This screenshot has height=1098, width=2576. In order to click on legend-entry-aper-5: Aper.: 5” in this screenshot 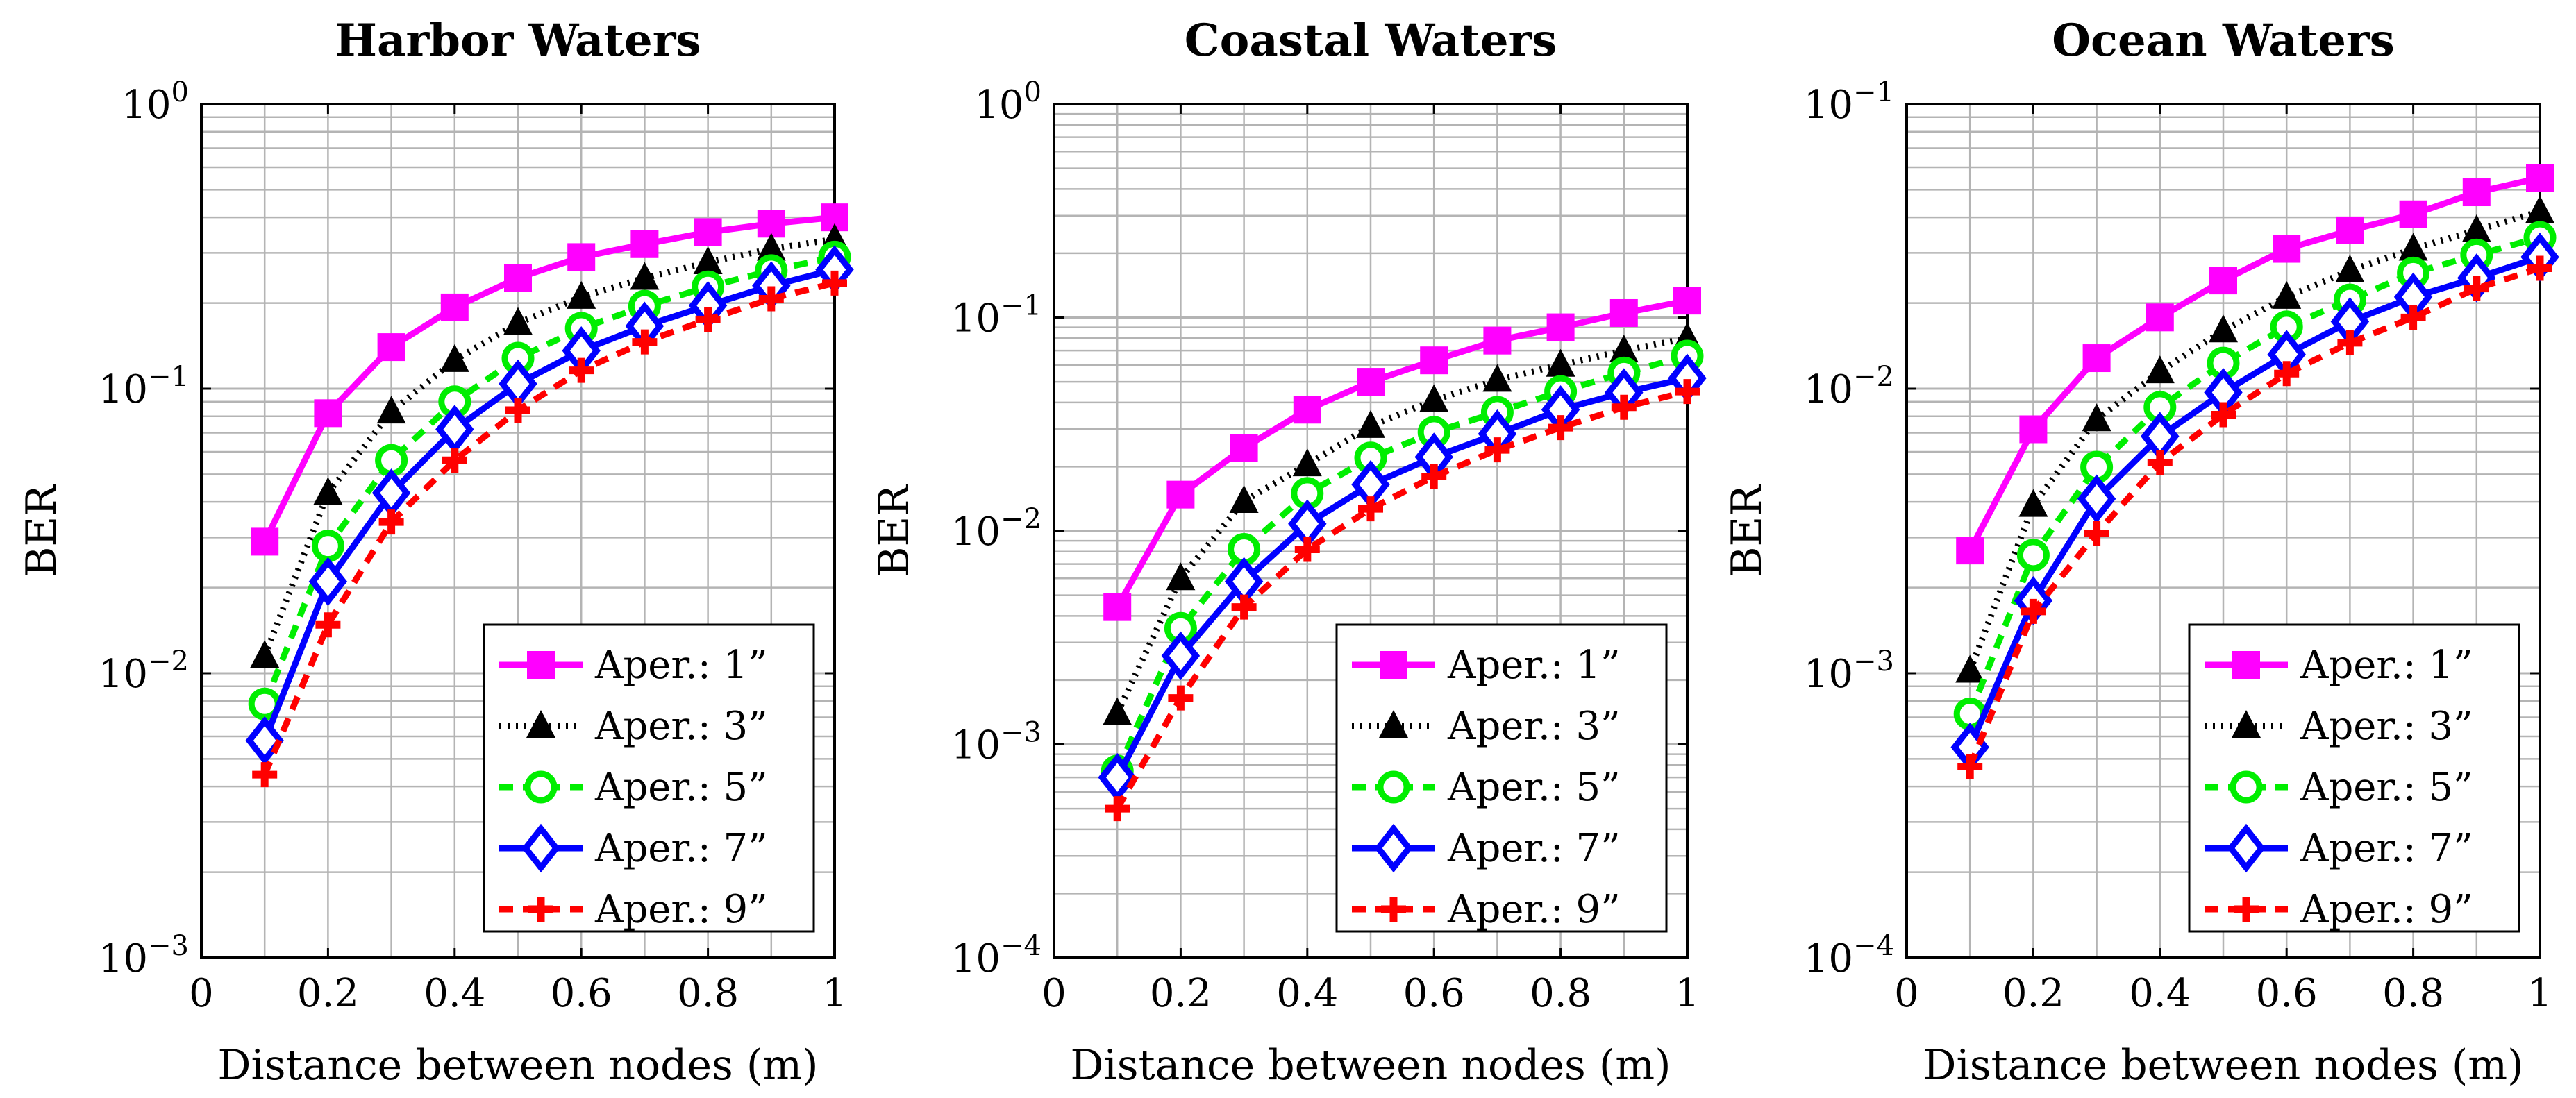, I will do `click(2339, 787)`.